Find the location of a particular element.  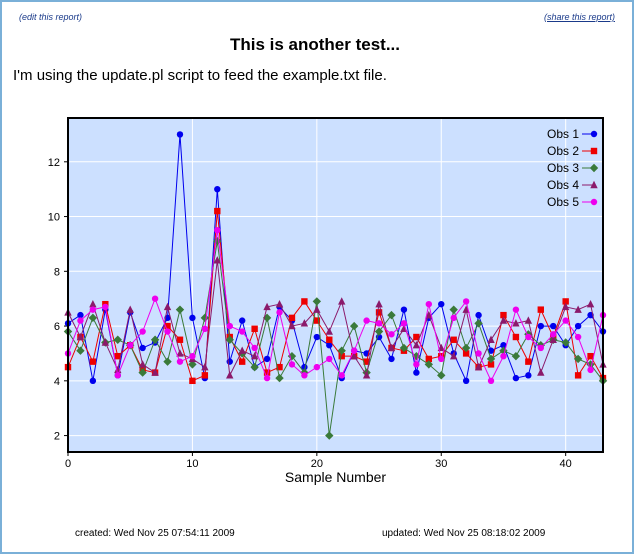

y-tick-label: 2 is located at coordinates (57, 437).